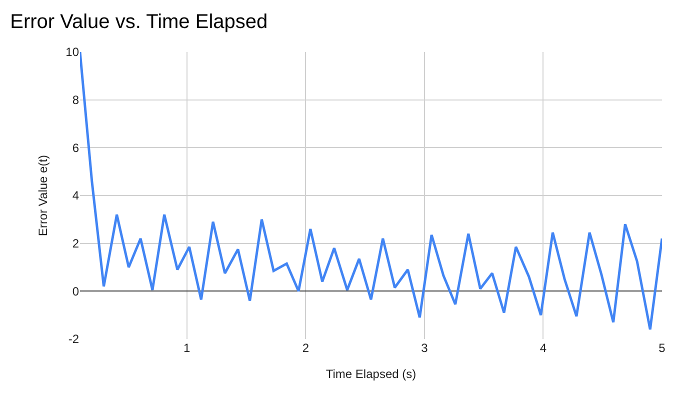  Describe the element at coordinates (76, 195) in the screenshot. I see `y-tick-label: 4` at that location.